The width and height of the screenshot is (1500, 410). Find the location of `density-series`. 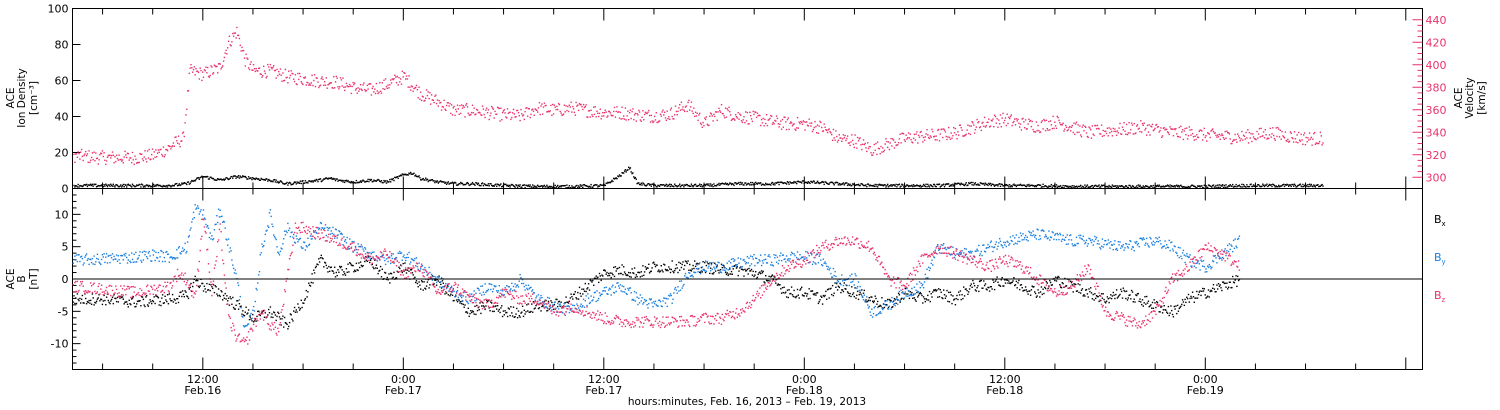

density-series is located at coordinates (698, 177).